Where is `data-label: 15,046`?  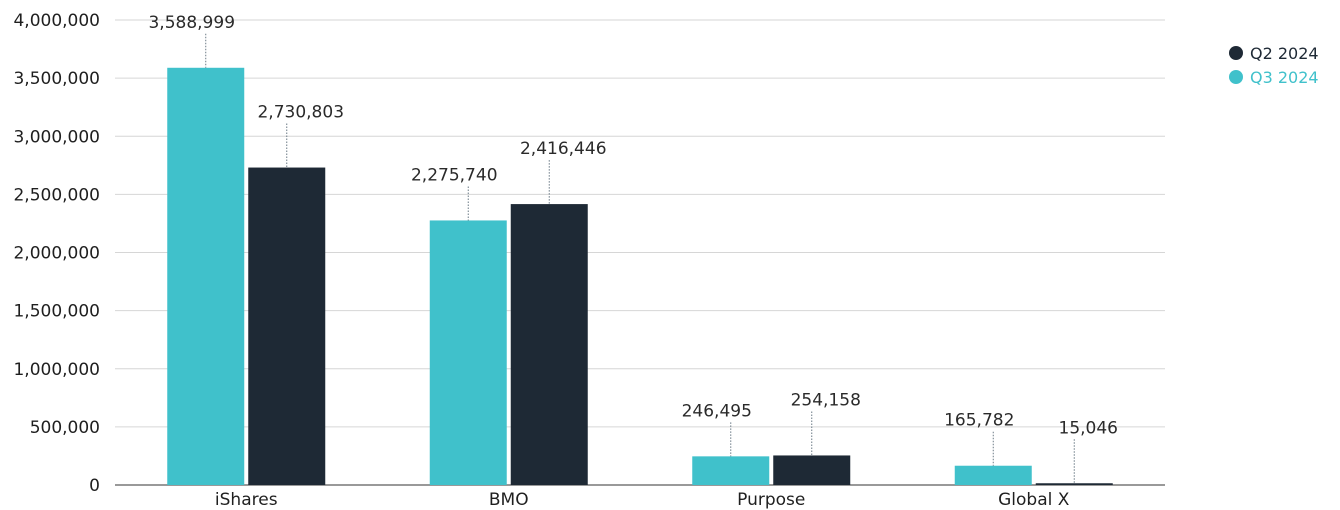
data-label: 15,046 is located at coordinates (1088, 428).